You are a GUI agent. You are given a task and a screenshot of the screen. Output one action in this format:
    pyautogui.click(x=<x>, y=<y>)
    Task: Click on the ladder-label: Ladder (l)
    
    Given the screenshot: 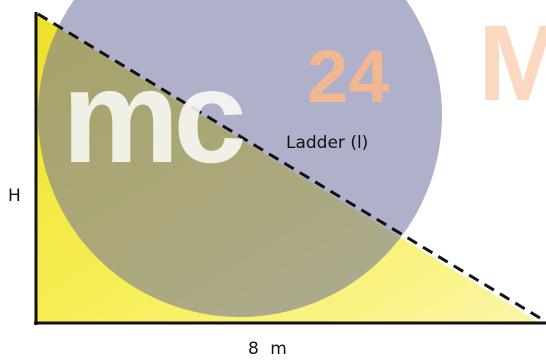 What is the action you would take?
    pyautogui.click(x=327, y=143)
    